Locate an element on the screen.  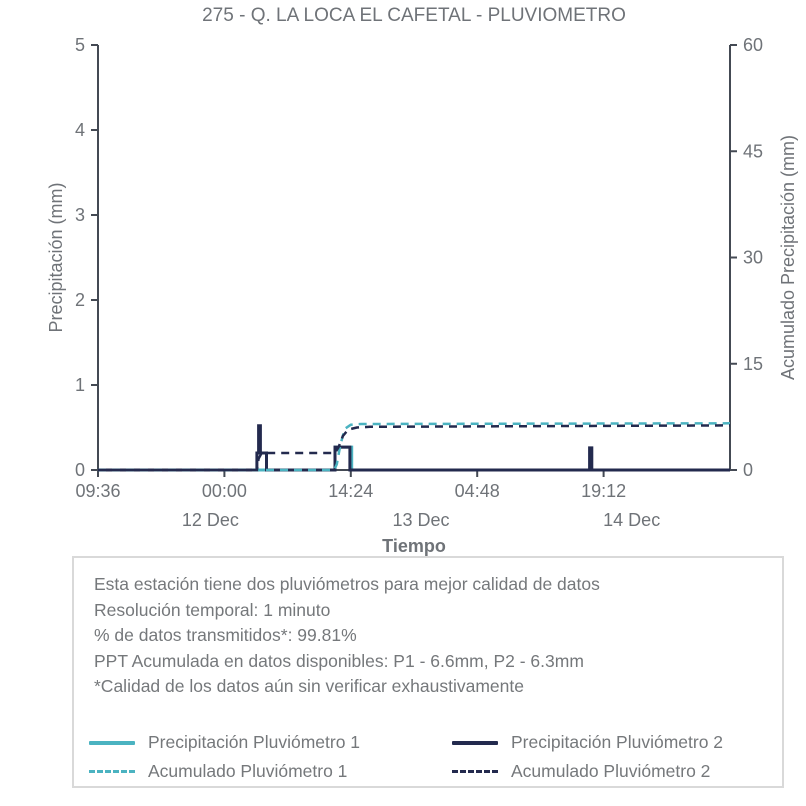
legend-label: Acumulado Pluviómetro 2 is located at coordinates (611, 771).